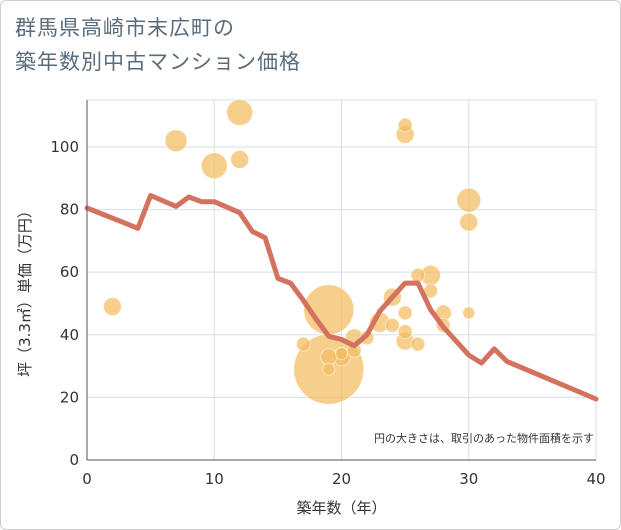  I want to click on chart-title-line-1: 群馬県高崎市末広町の, so click(125, 28).